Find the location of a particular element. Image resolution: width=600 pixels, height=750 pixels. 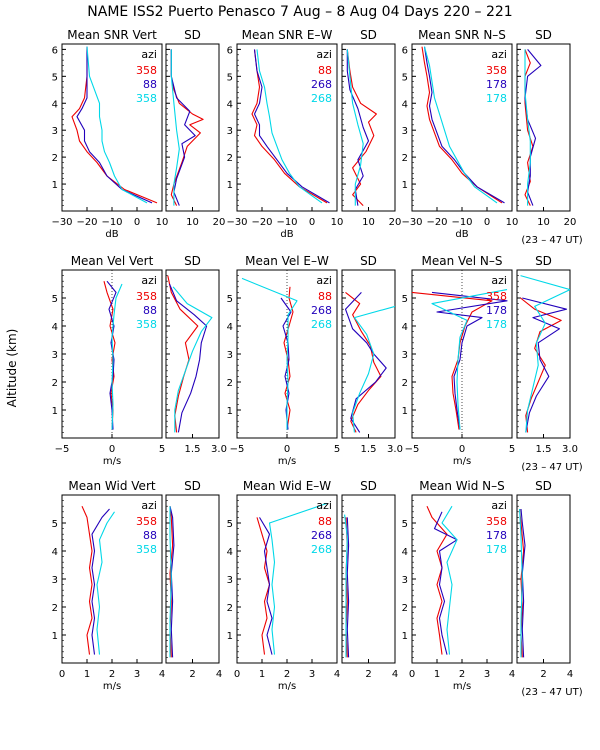

x-tick-label: 3.0 is located at coordinates (570, 449).